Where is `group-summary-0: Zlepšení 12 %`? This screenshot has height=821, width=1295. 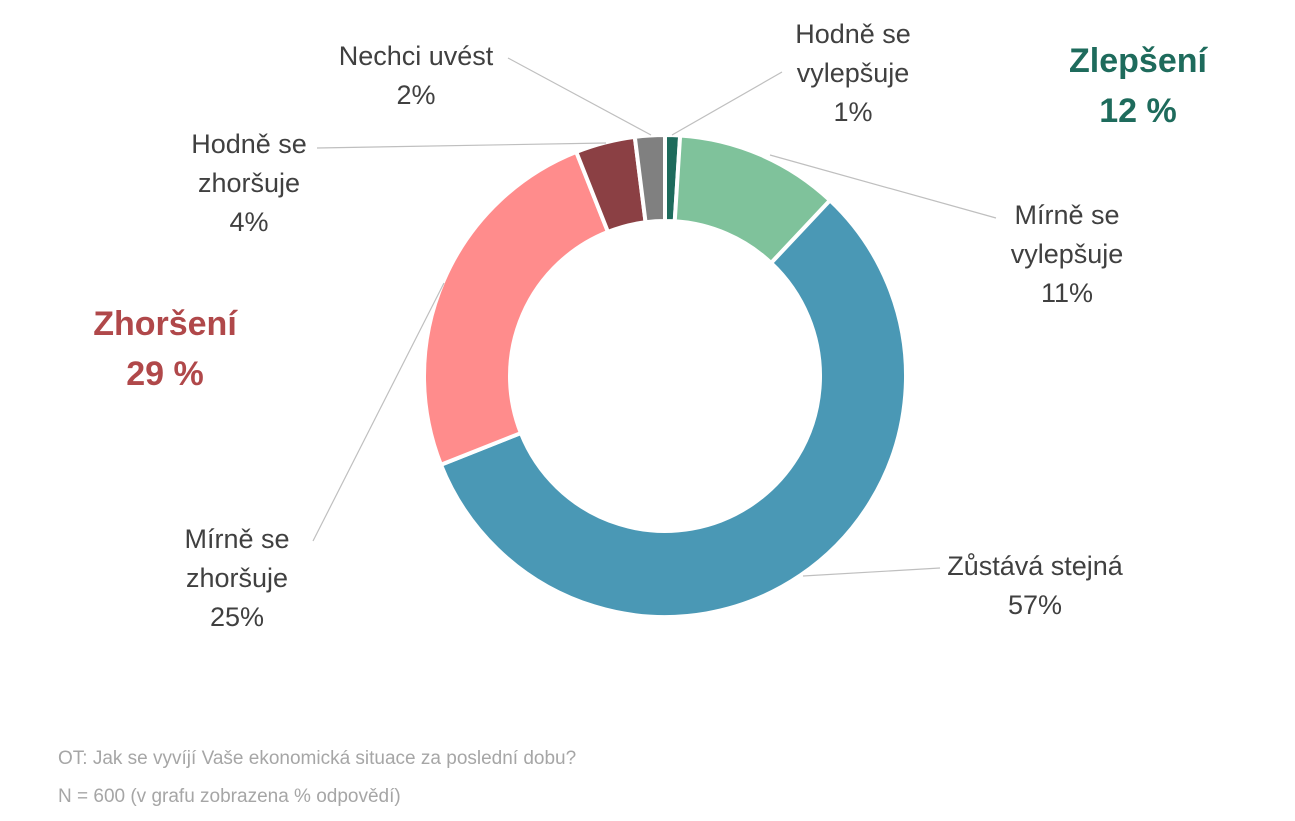 group-summary-0: Zlepšení 12 % is located at coordinates (1138, 86).